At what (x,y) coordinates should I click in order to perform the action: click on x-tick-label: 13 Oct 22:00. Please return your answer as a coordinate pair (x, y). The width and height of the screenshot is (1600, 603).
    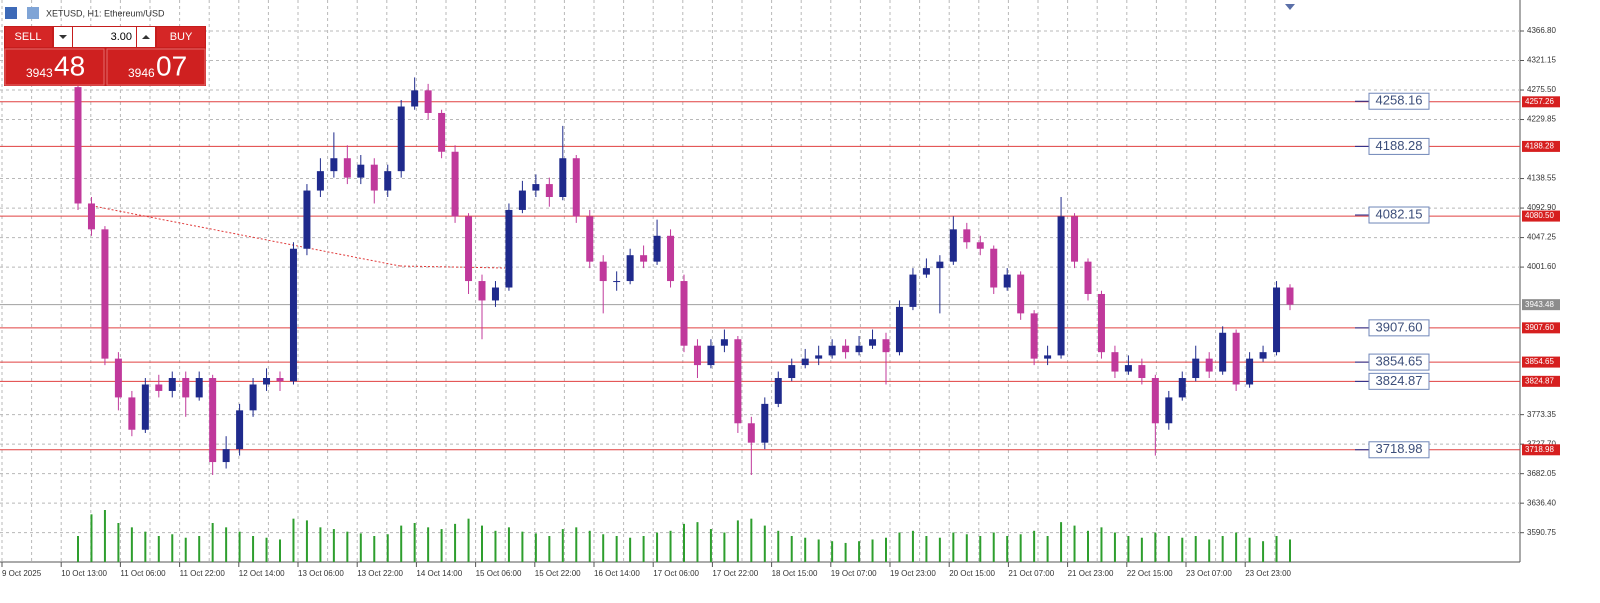
    Looking at the image, I should click on (380, 573).